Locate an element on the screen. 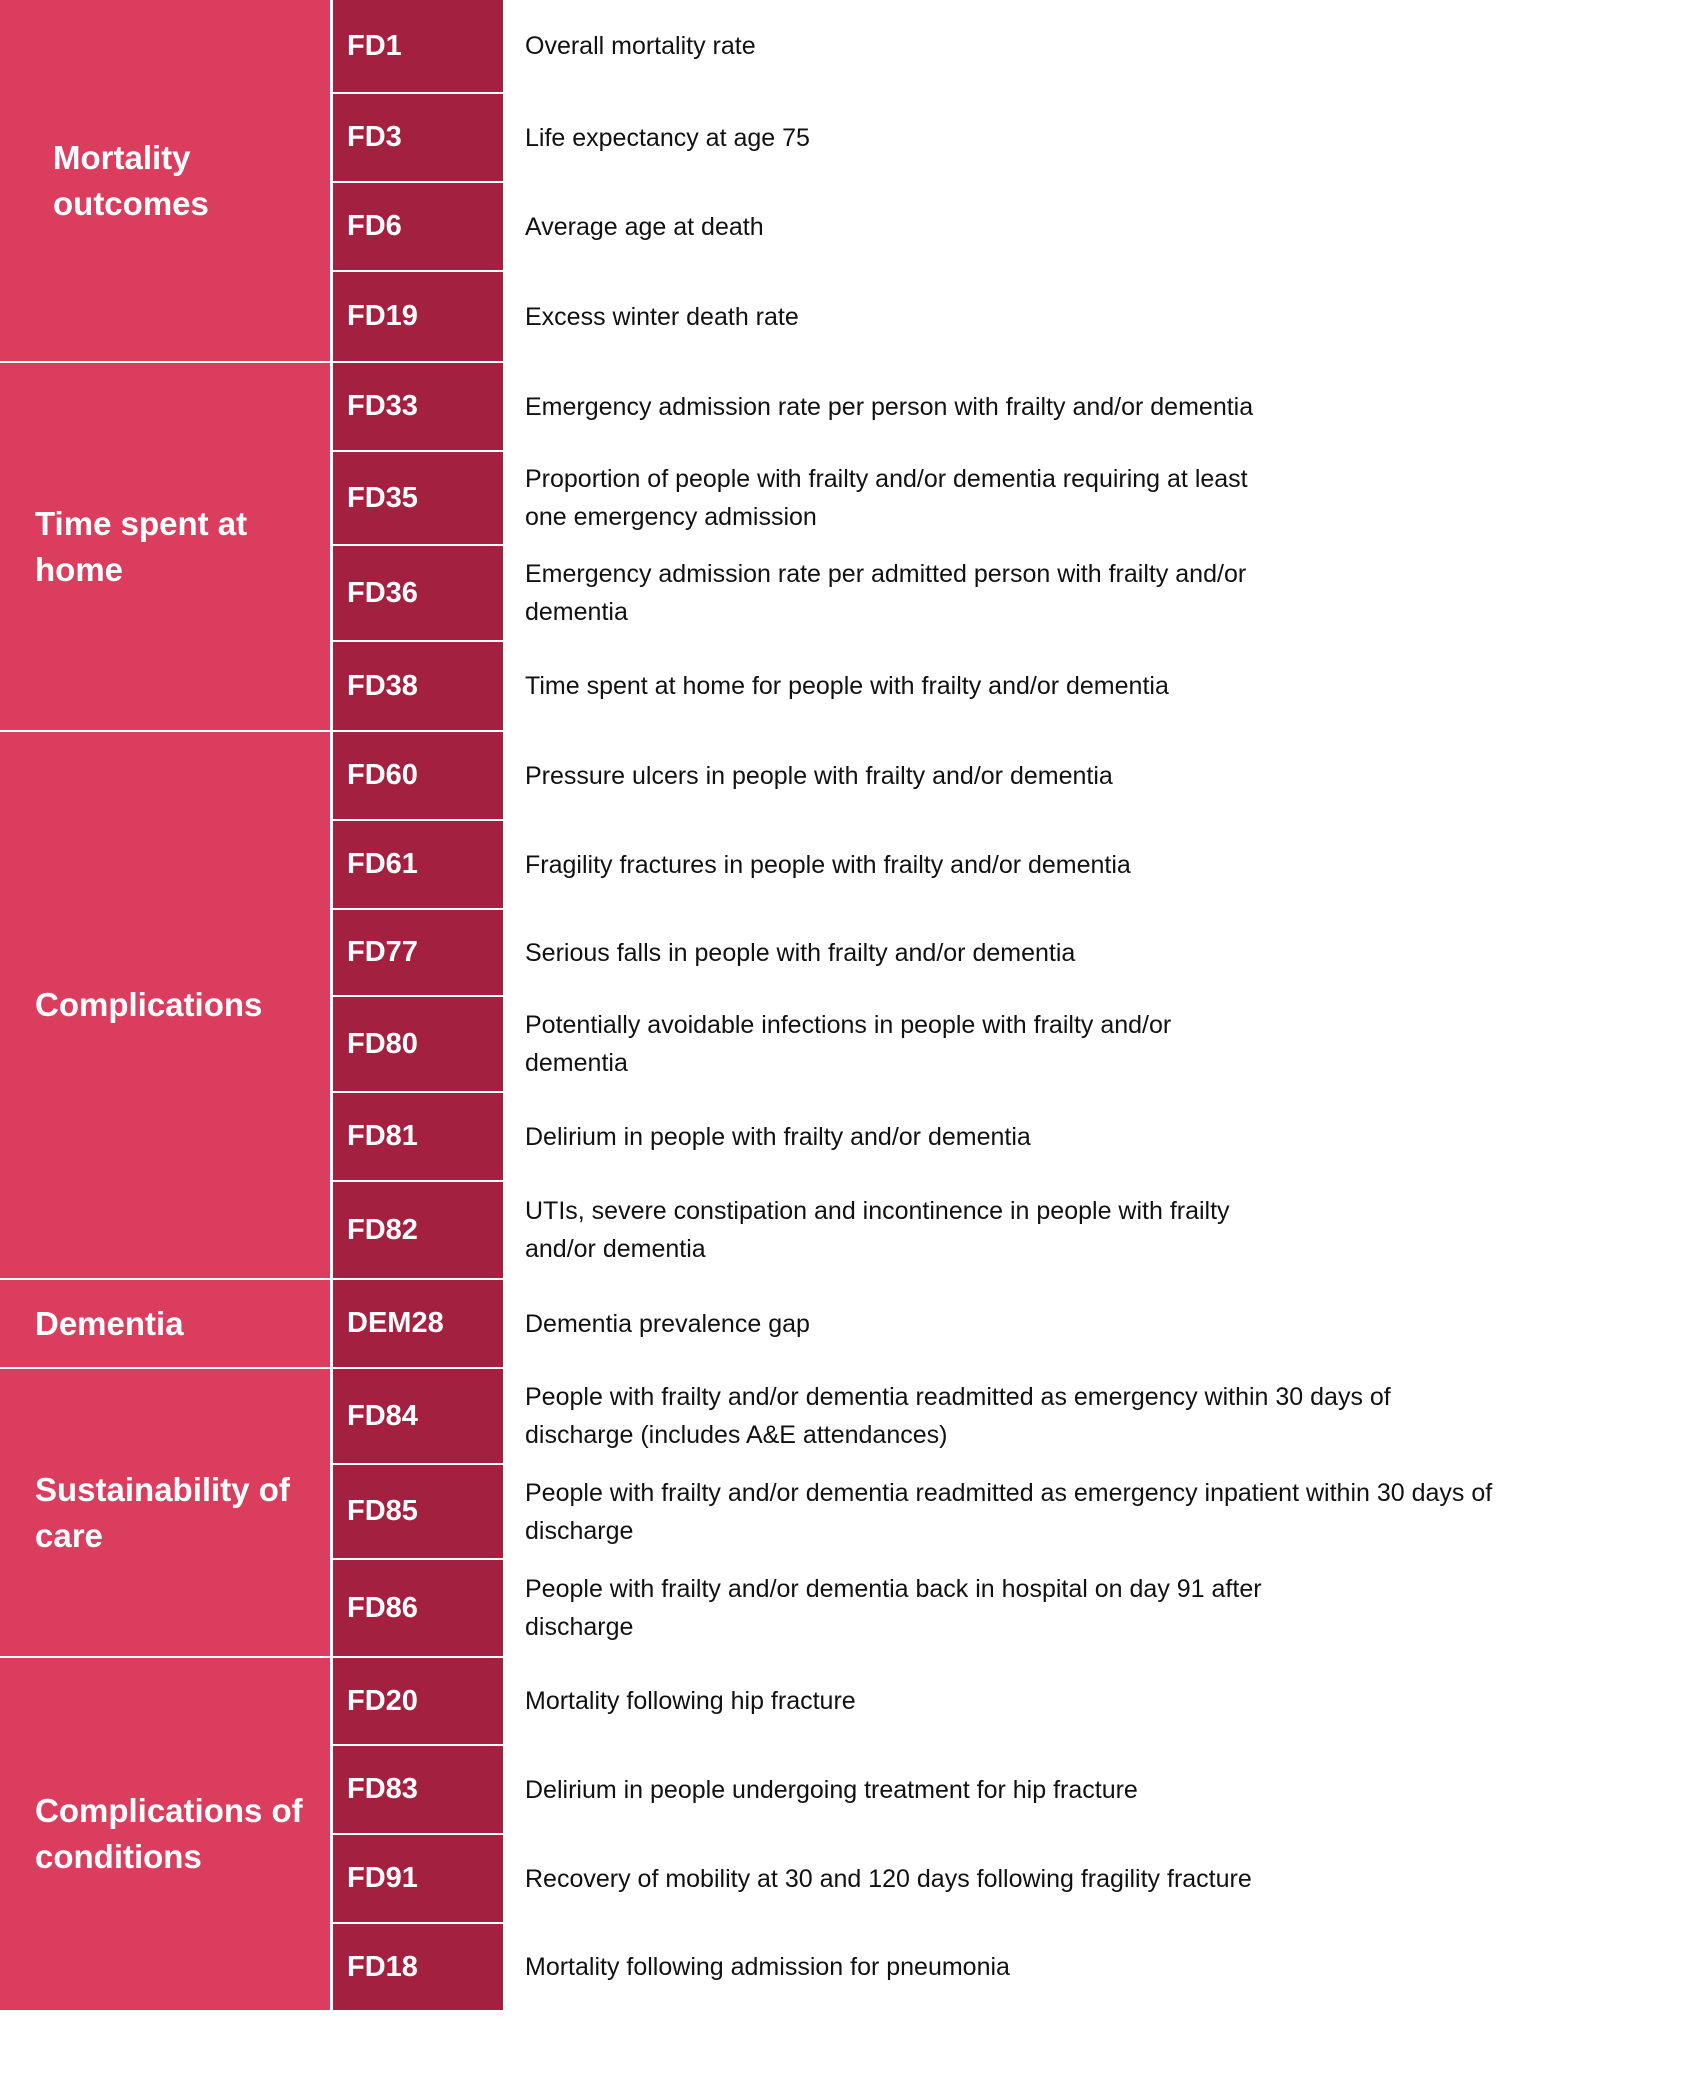 This screenshot has width=1700, height=2100. category-cell: Time spent at home is located at coordinates (166, 546).